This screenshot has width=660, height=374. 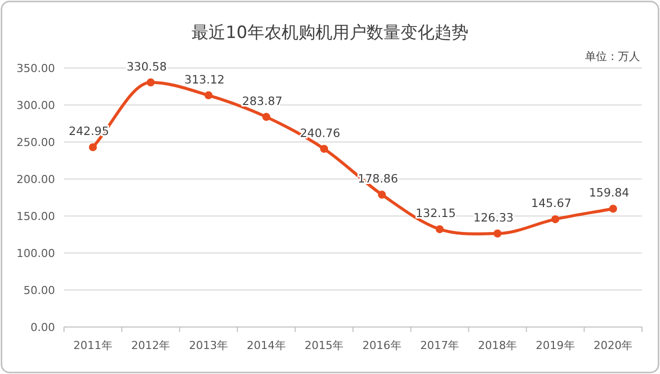 What do you see at coordinates (266, 345) in the screenshot?
I see `x-tick-label: 2014年` at bounding box center [266, 345].